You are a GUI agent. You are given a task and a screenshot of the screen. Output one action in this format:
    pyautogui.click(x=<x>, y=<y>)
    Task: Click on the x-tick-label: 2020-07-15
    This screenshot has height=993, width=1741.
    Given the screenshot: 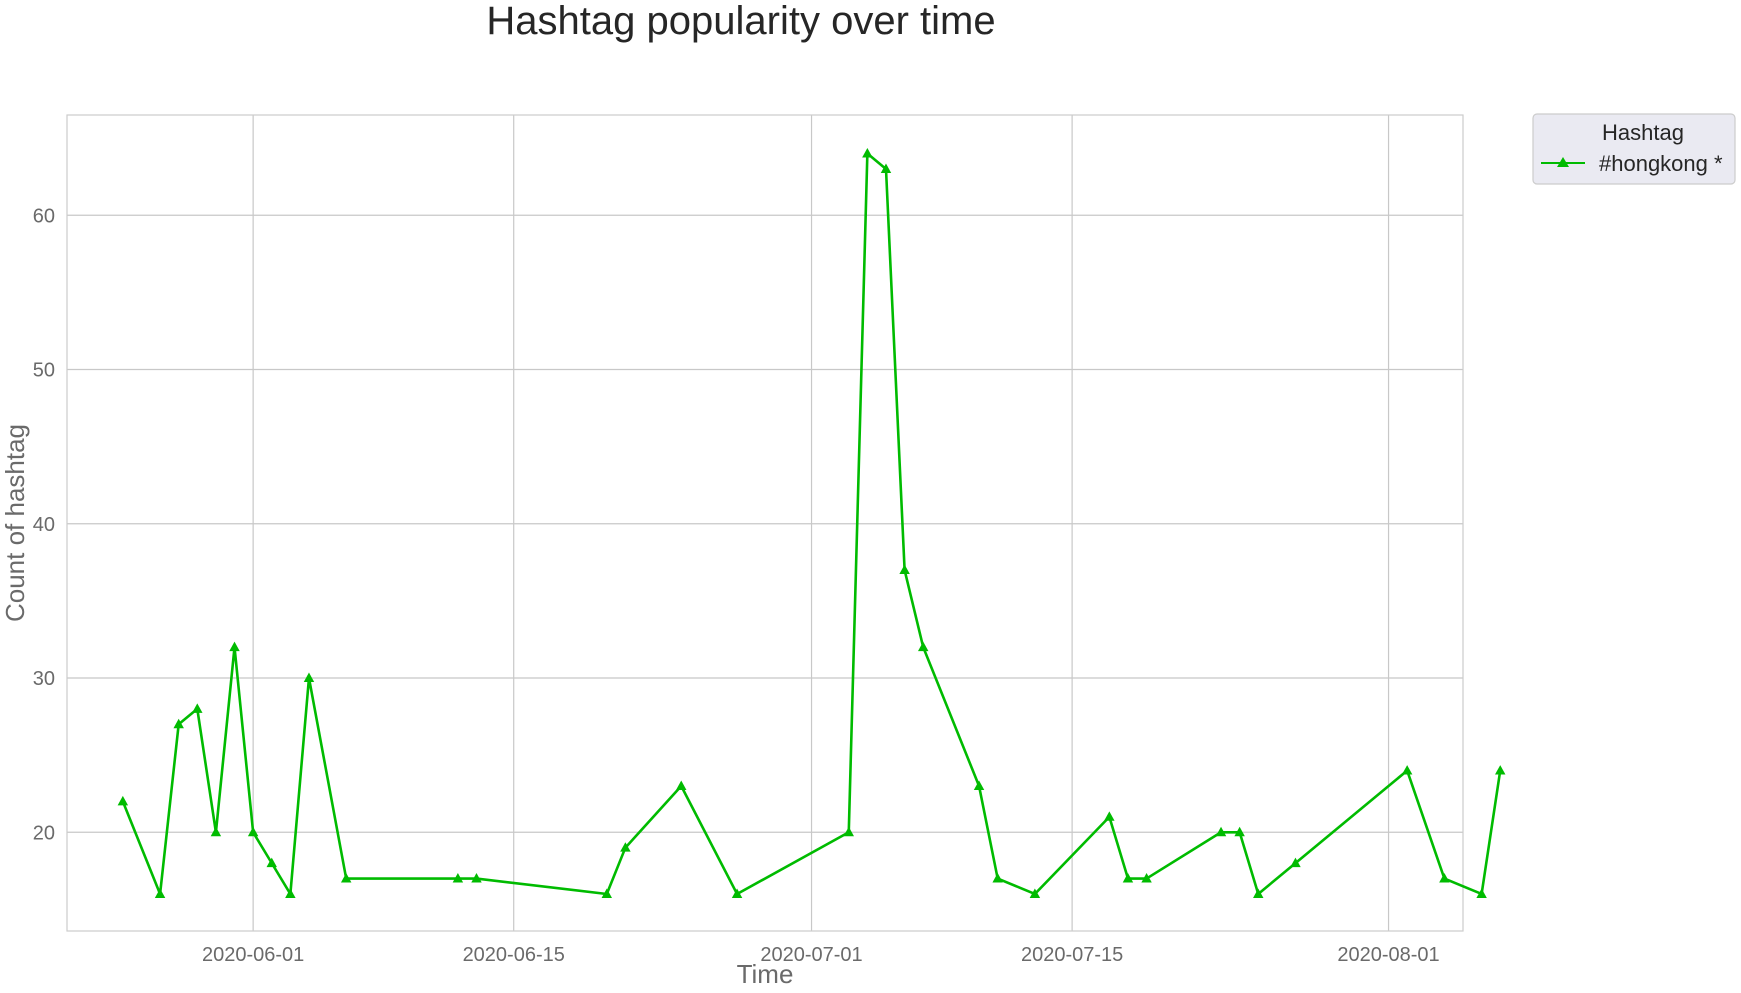 What is the action you would take?
    pyautogui.click(x=1072, y=955)
    